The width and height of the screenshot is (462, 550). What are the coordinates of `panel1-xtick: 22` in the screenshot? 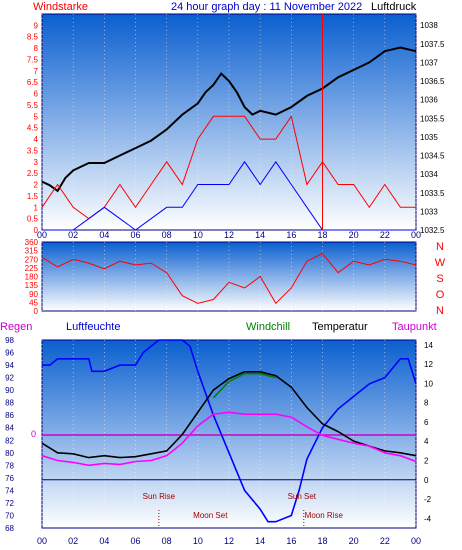 It's located at (385, 235).